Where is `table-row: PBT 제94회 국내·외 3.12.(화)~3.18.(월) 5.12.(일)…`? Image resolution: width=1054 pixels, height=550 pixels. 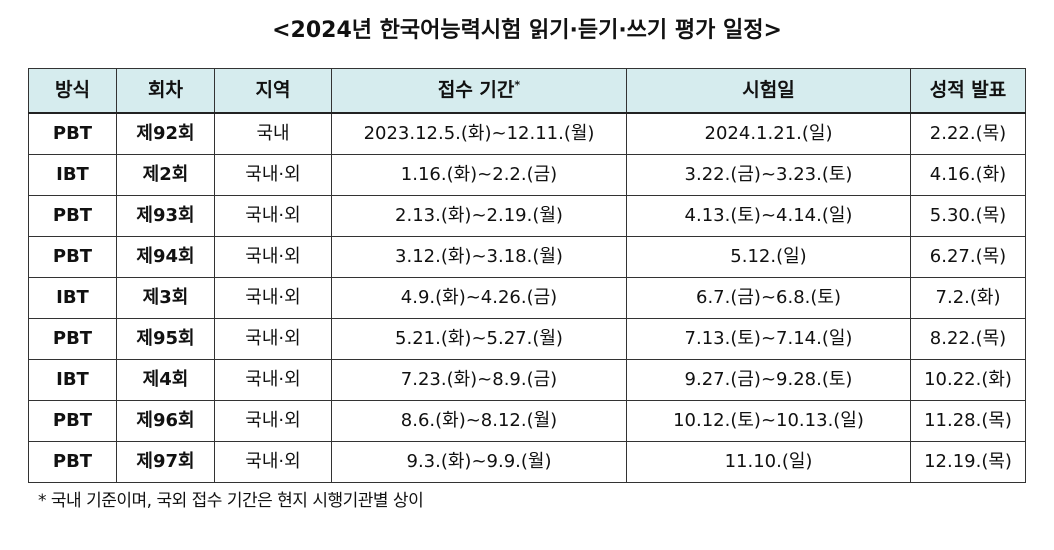 table-row: PBT 제94회 국내·외 3.12.(화)~3.18.(월) 5.12.(일)… is located at coordinates (527, 257).